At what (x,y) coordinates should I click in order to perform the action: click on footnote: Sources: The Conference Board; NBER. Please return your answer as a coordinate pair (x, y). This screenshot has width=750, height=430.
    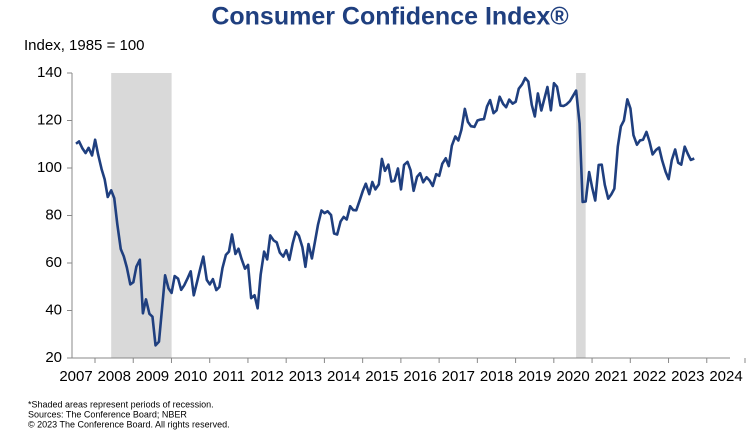
    Looking at the image, I should click on (107, 414).